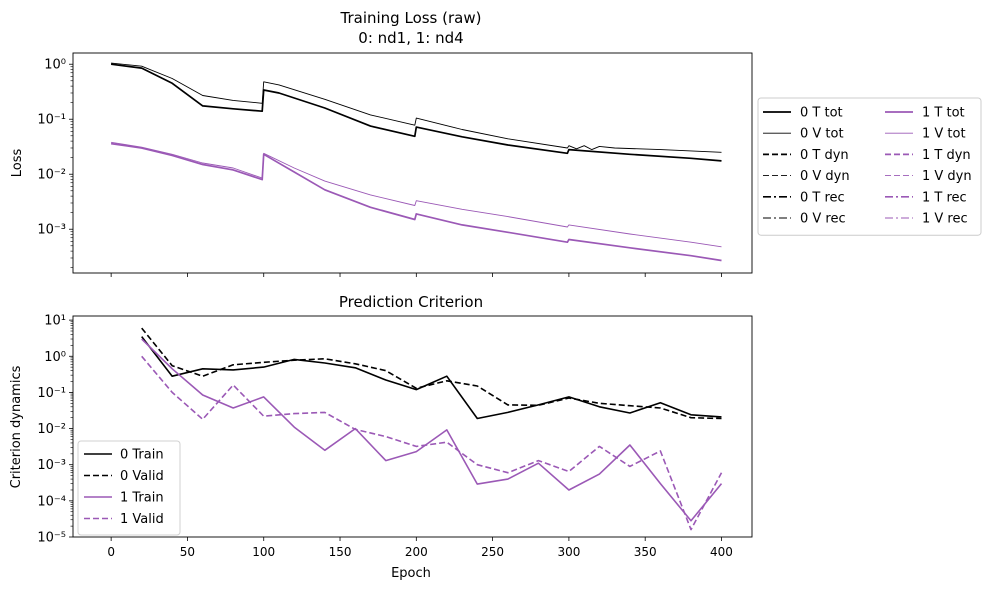 The width and height of the screenshot is (989, 590). What do you see at coordinates (492, 552) in the screenshot?
I see `criterion-x-tick-label: 250` at bounding box center [492, 552].